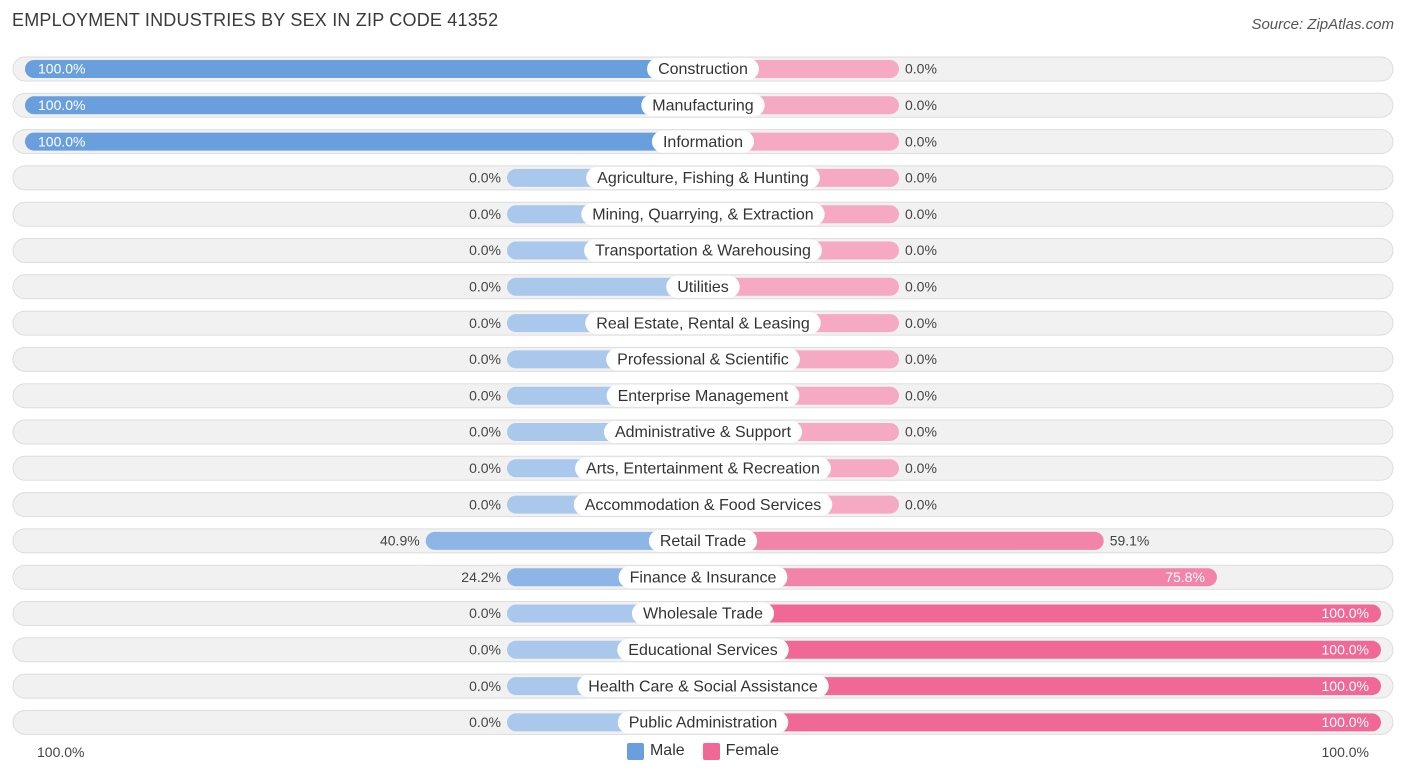 The image size is (1406, 776). What do you see at coordinates (635, 751) in the screenshot?
I see `male-swatch` at bounding box center [635, 751].